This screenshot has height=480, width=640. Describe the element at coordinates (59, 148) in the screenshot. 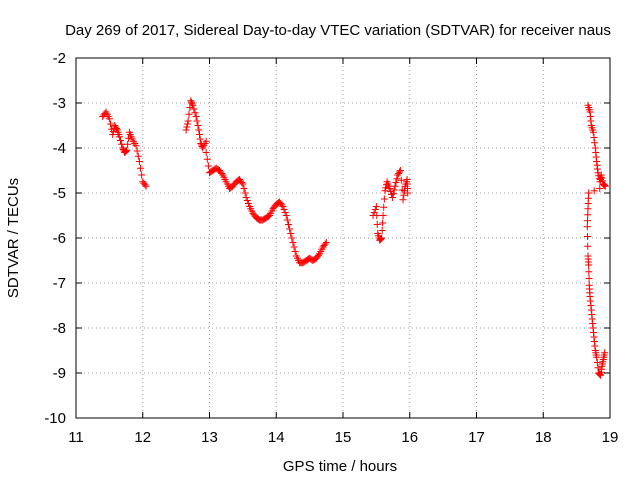

I see `y-tick-label: -4` at that location.